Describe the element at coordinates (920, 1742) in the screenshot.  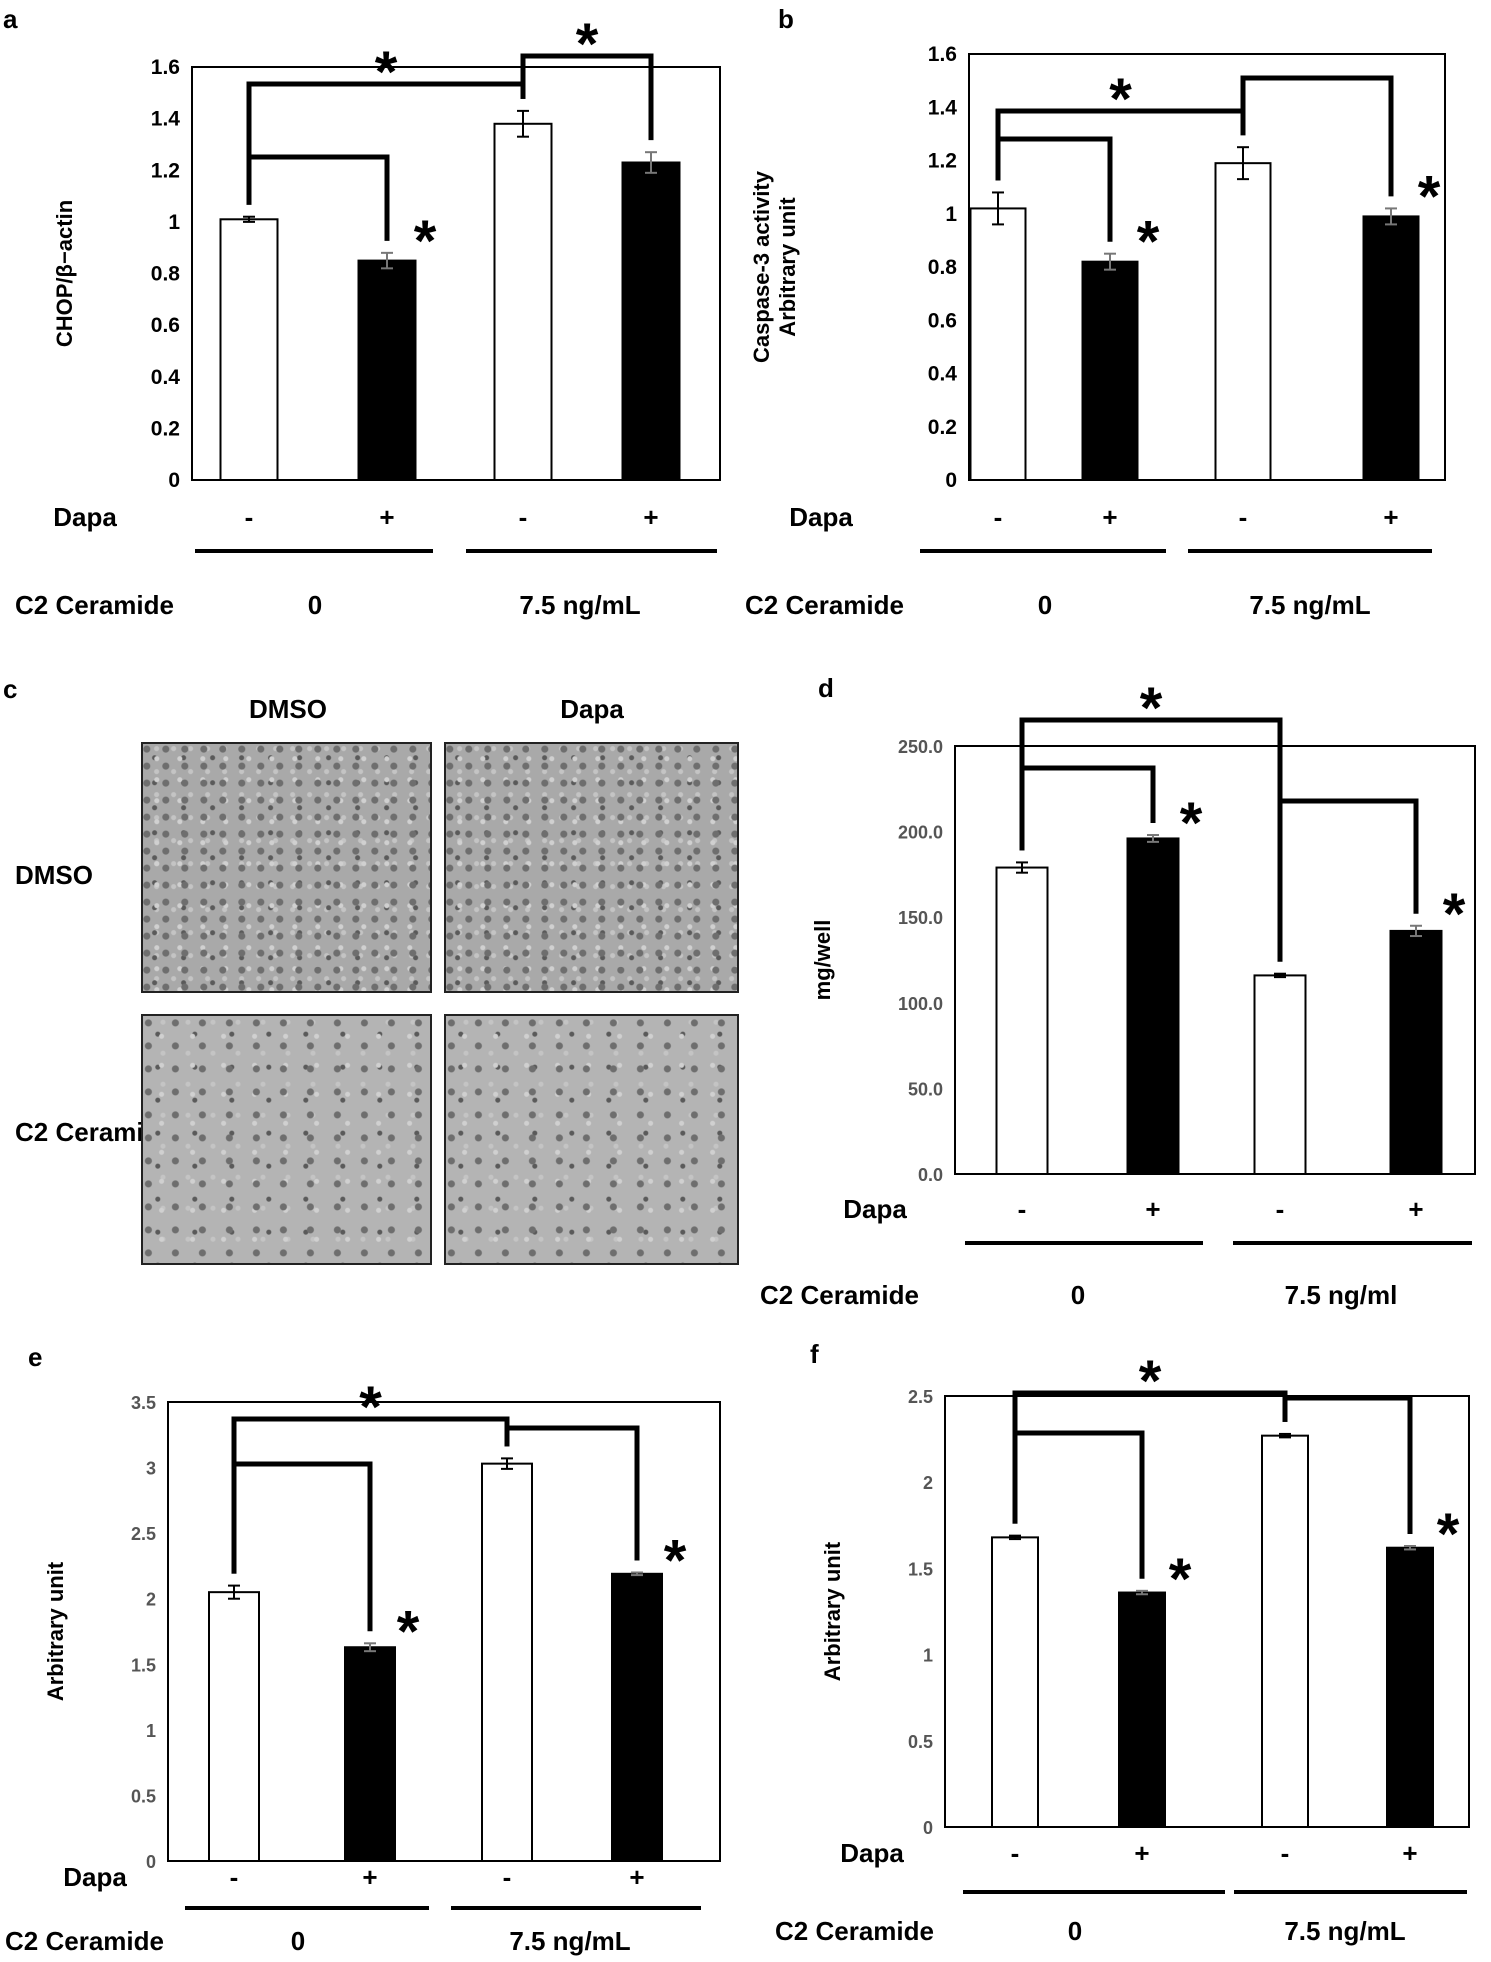
I see `y-tick-label-f-1: 0.5` at that location.